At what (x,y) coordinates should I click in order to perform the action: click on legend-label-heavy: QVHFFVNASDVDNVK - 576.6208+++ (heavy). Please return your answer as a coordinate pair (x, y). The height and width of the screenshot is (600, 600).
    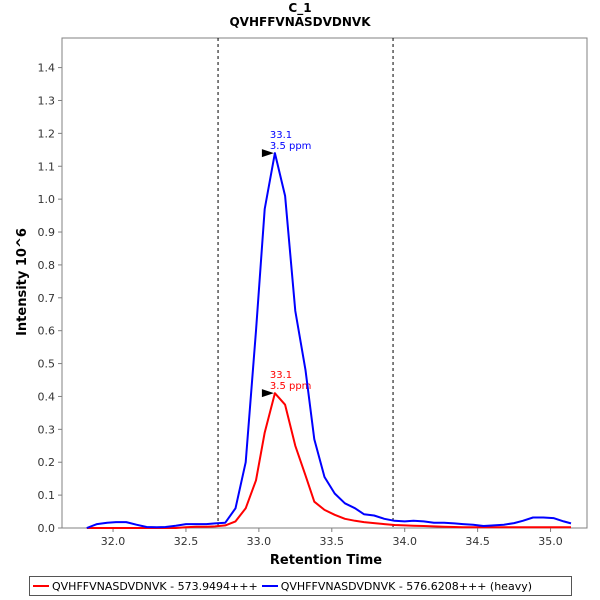
    Looking at the image, I should click on (406, 586).